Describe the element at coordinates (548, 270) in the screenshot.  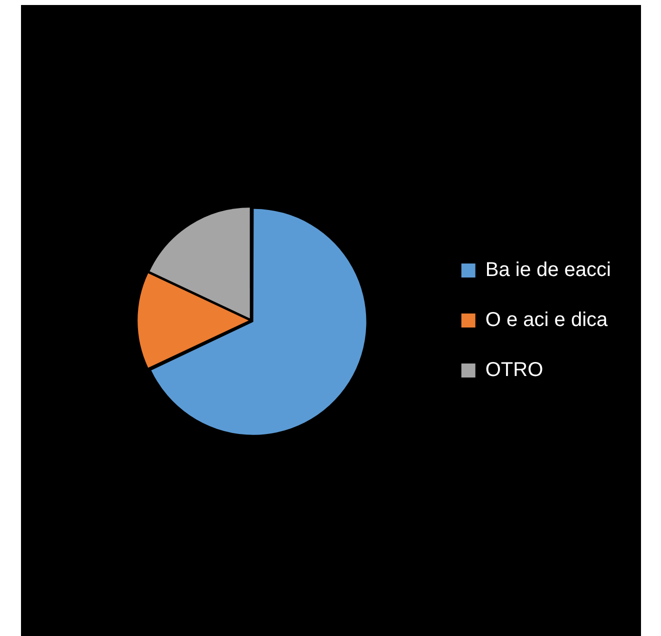
I see `legend-label: Ba ie de eacci` at that location.